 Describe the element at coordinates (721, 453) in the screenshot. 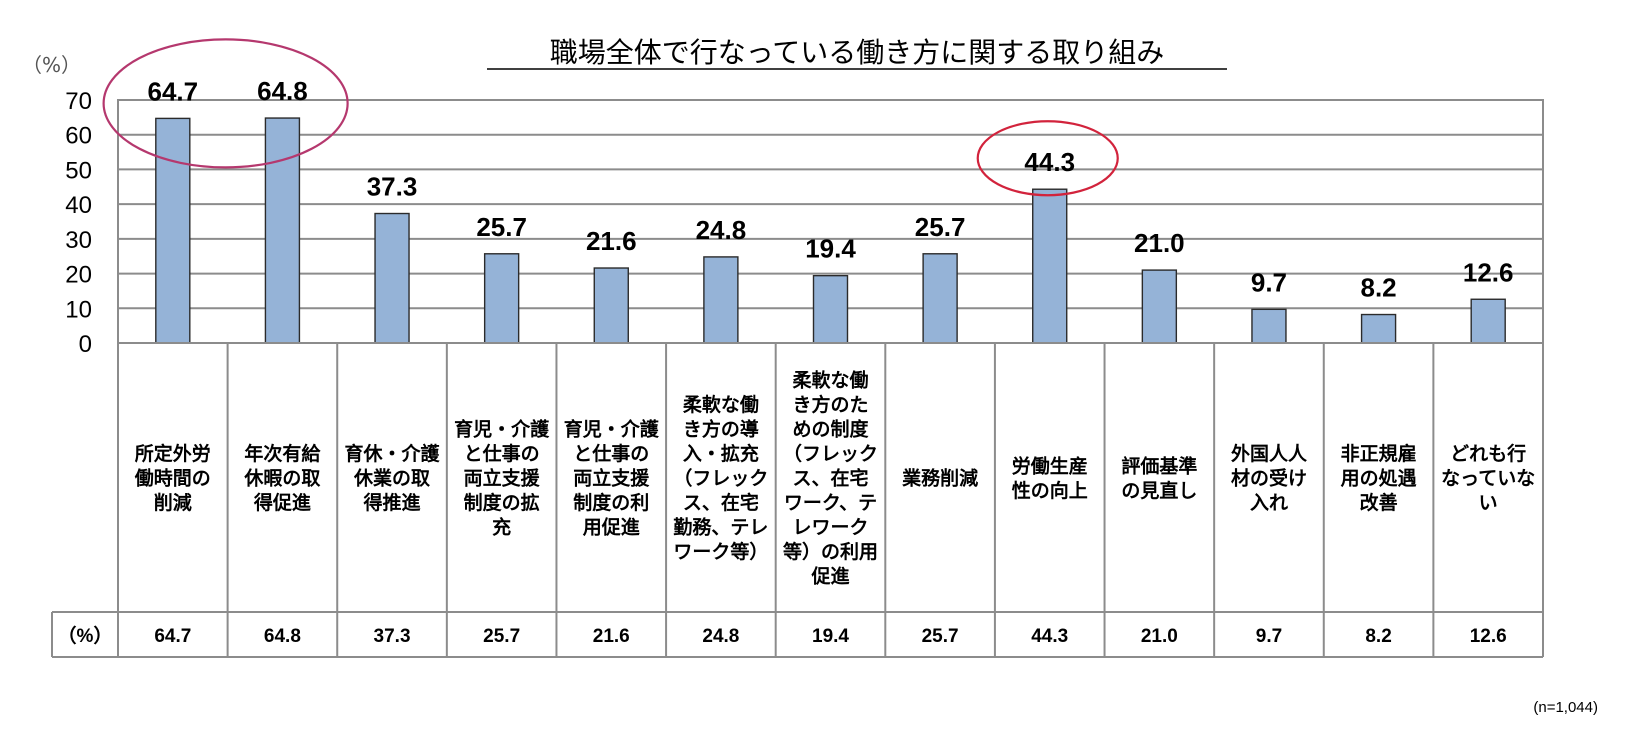

I see `category-label: 入・拡充` at that location.